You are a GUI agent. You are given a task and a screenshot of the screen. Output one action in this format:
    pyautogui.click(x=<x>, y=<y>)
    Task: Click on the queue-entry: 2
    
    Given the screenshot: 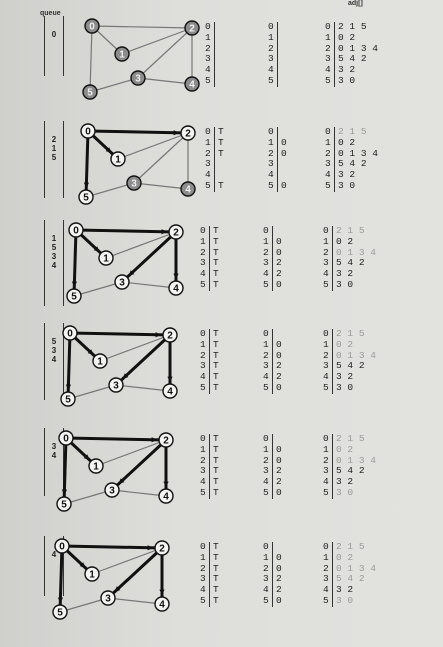 What is the action you would take?
    pyautogui.click(x=54, y=139)
    